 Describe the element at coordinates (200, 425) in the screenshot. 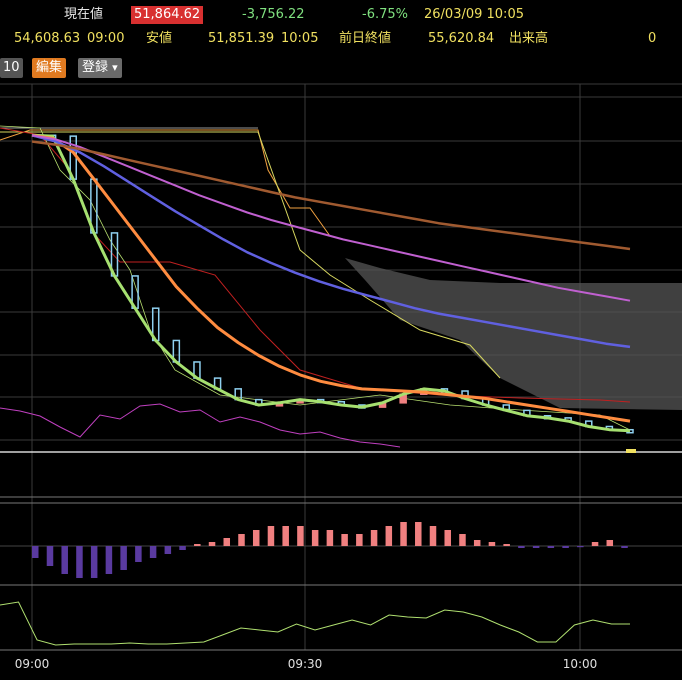

I see `rsi-line` at that location.